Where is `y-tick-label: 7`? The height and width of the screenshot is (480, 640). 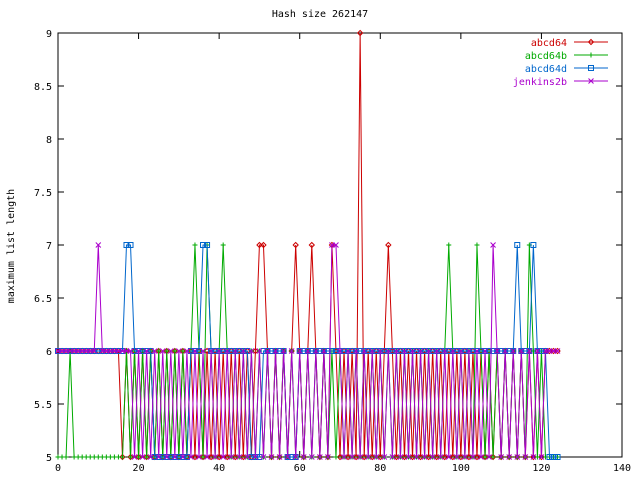
y-tick-label: 7 is located at coordinates (49, 246).